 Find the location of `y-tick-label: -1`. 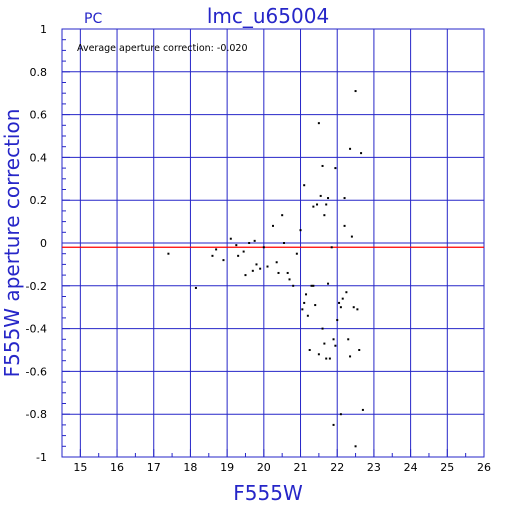

y-tick-label: -1 is located at coordinates (41, 457).